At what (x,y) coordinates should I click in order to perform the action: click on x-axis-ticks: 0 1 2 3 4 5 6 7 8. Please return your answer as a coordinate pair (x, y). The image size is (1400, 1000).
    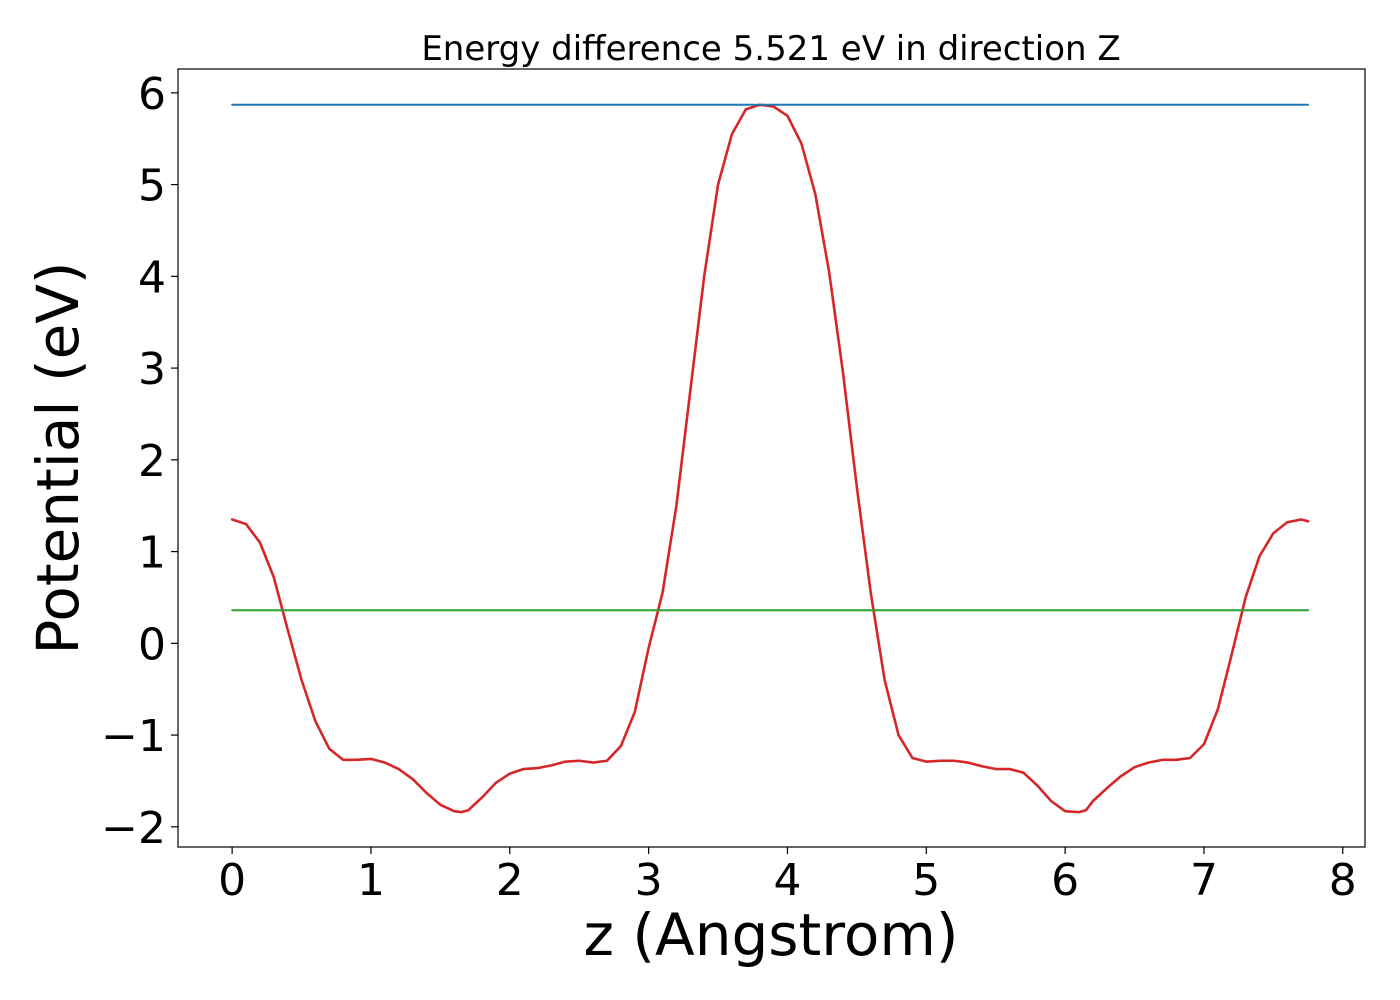
    Looking at the image, I should click on (787, 876).